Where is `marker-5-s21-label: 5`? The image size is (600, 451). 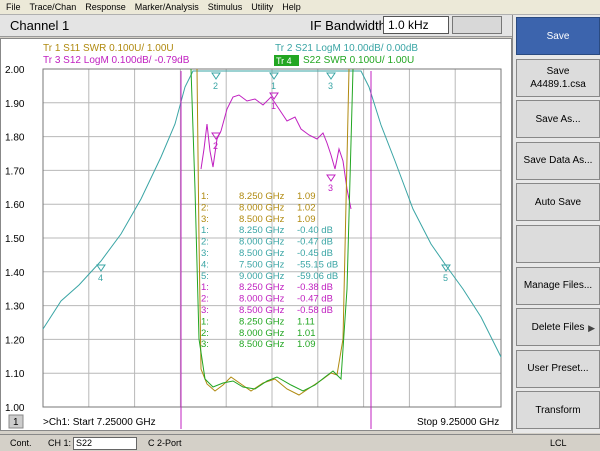
marker-5-s21-label: 5 is located at coordinates (445, 278).